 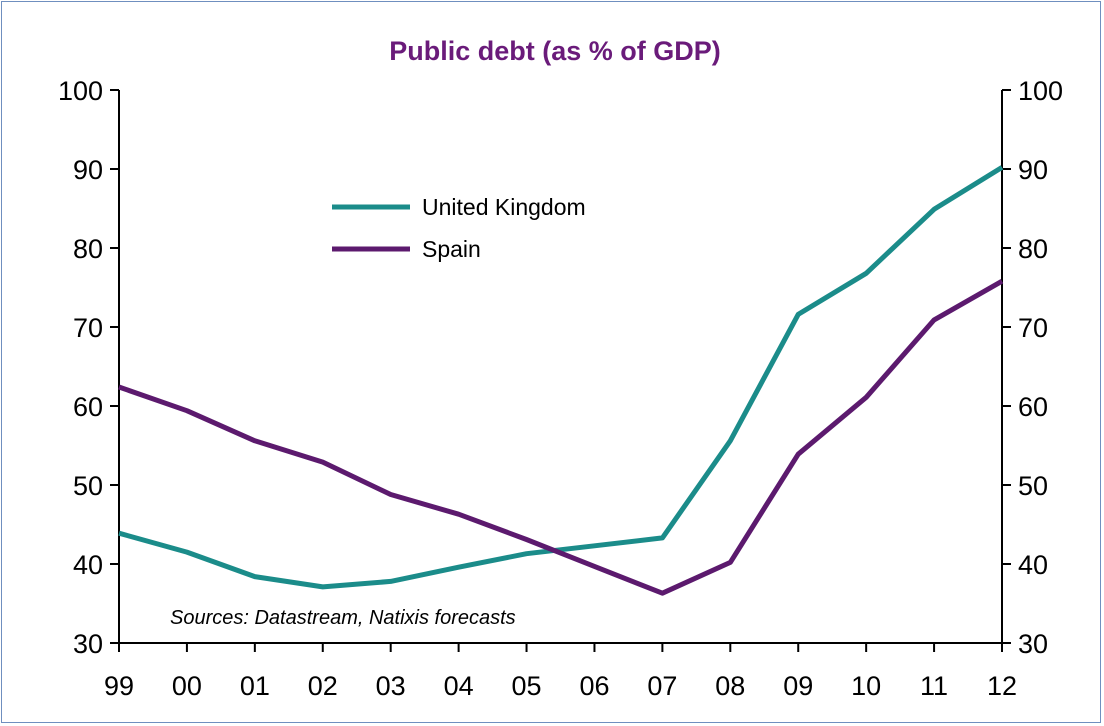 I want to click on x-tick-label: 09, so click(x=798, y=686).